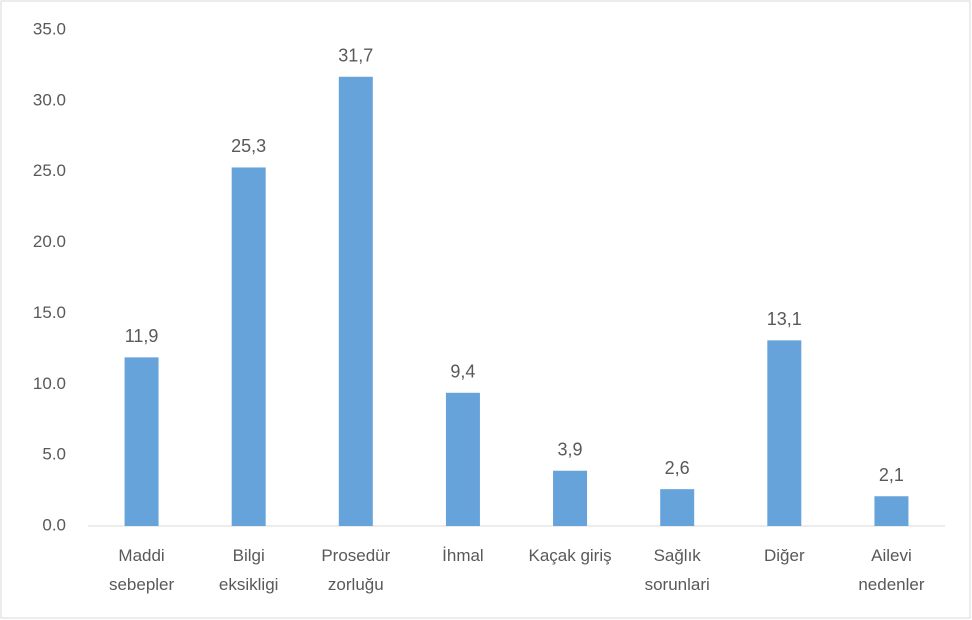 Image resolution: width=972 pixels, height=620 pixels. What do you see at coordinates (677, 584) in the screenshot?
I see `x-tick-label-line: sorunlari` at bounding box center [677, 584].